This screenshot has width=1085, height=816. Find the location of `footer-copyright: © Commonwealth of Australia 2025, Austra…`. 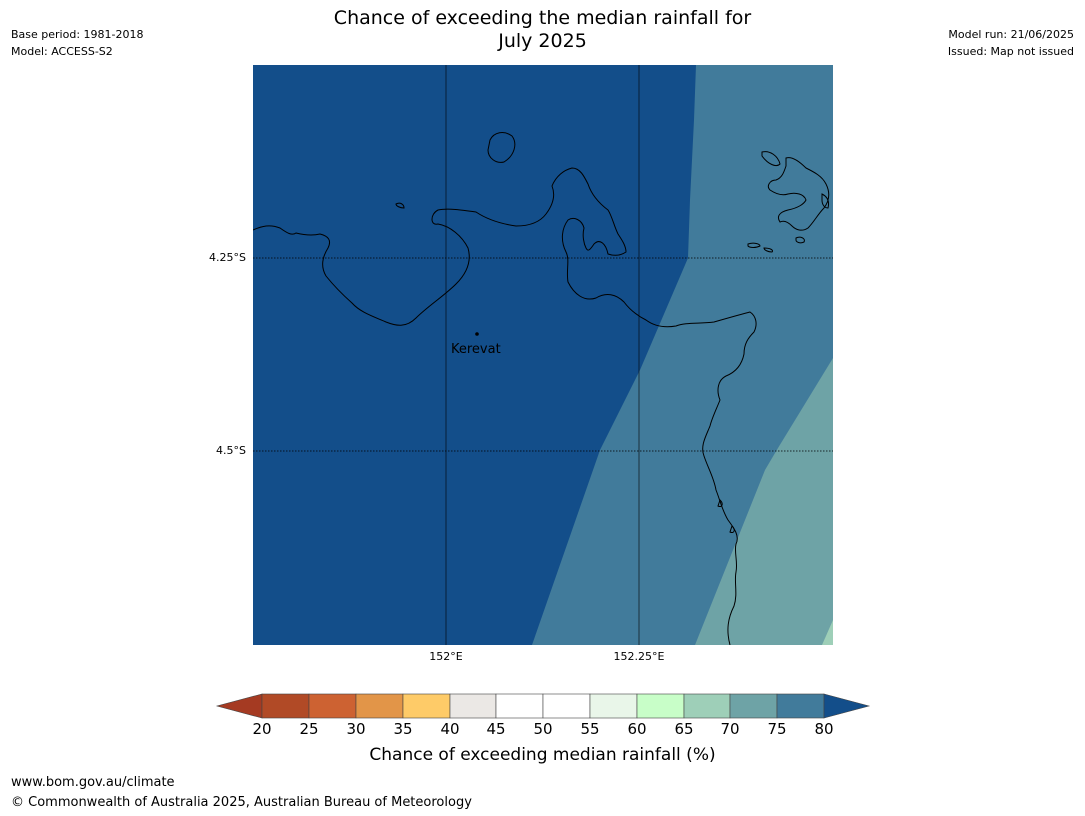

footer-copyright: © Commonwealth of Australia 2025, Austra… is located at coordinates (241, 802).